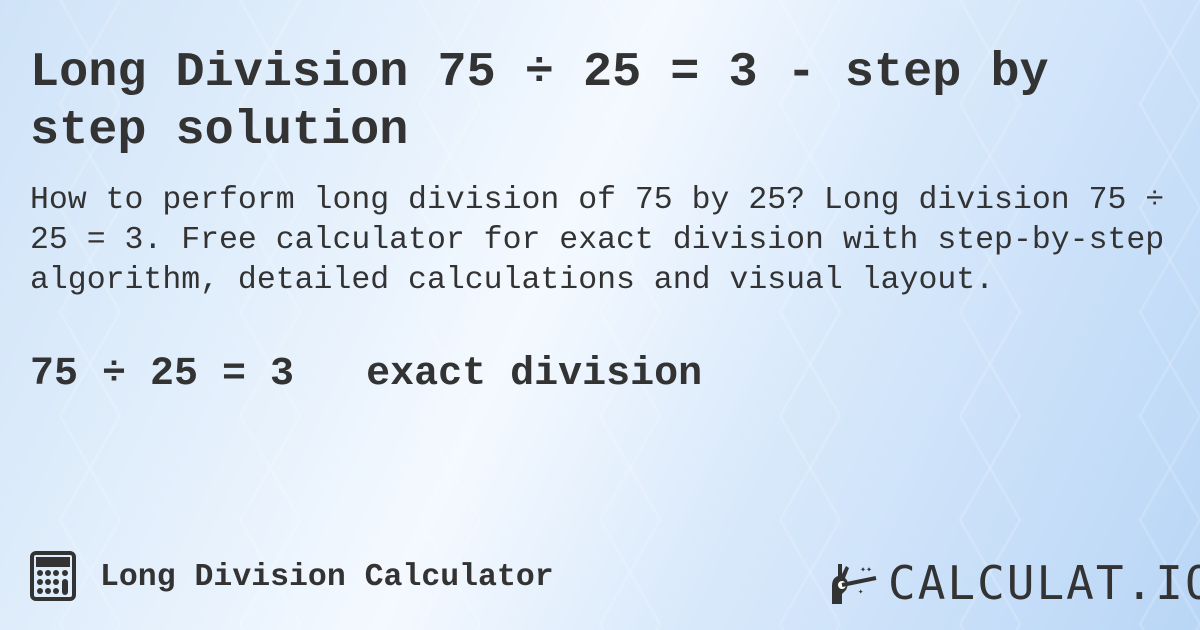 This screenshot has height=630, width=1200. I want to click on calculator-icon, so click(53, 576).